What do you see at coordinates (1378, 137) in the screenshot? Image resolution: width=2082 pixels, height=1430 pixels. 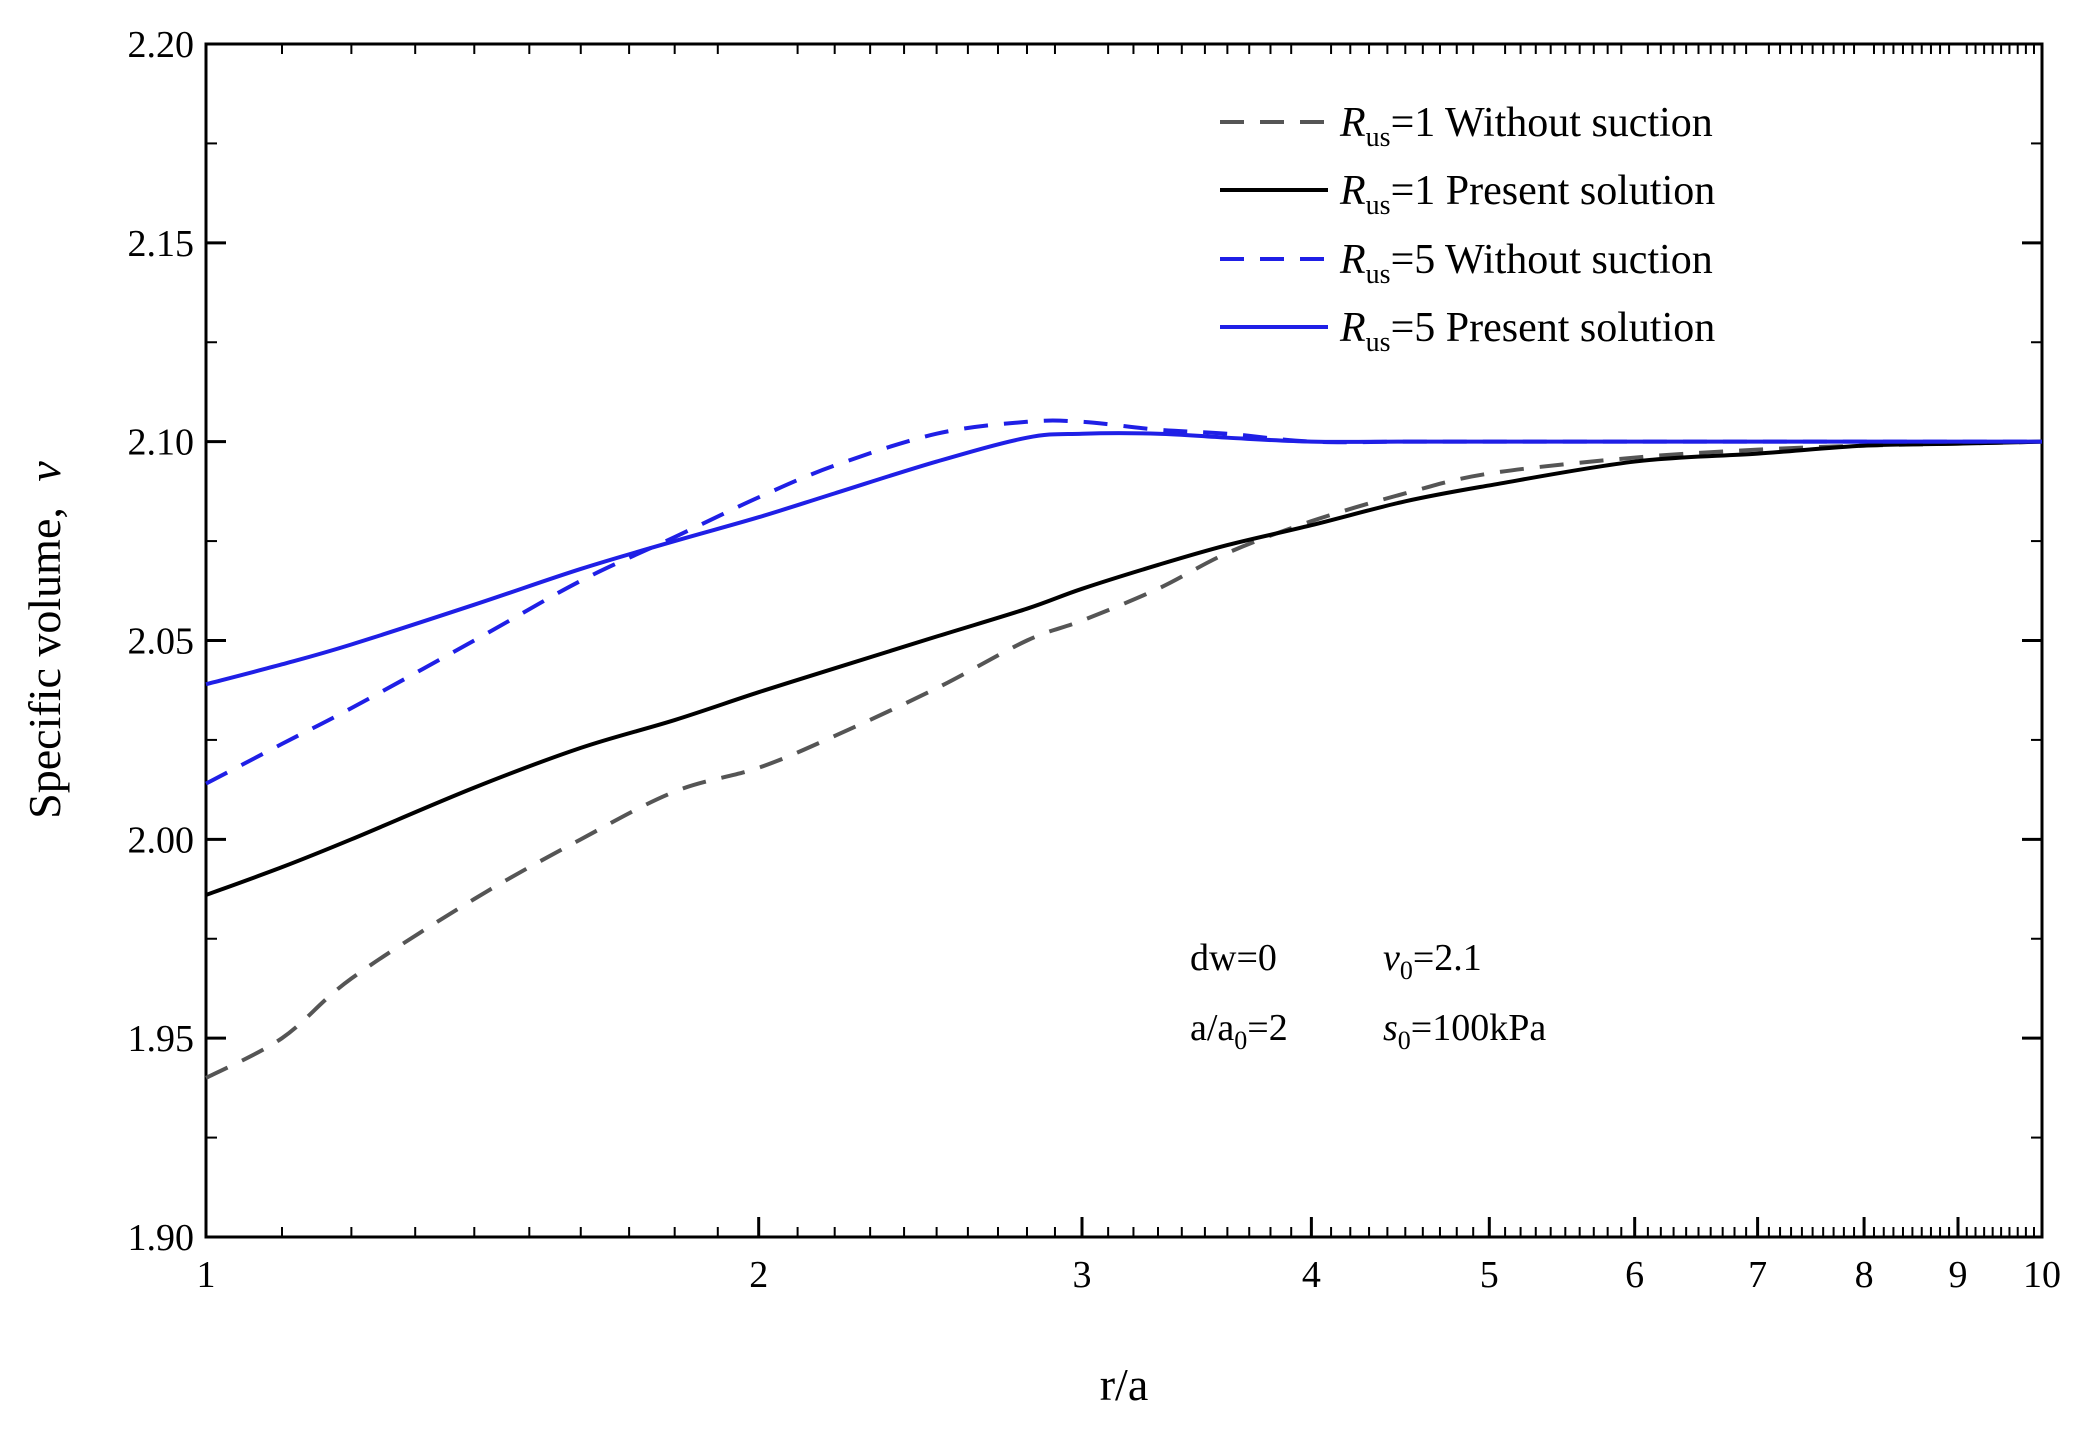 I see `legend-sub-1: us` at bounding box center [1378, 137].